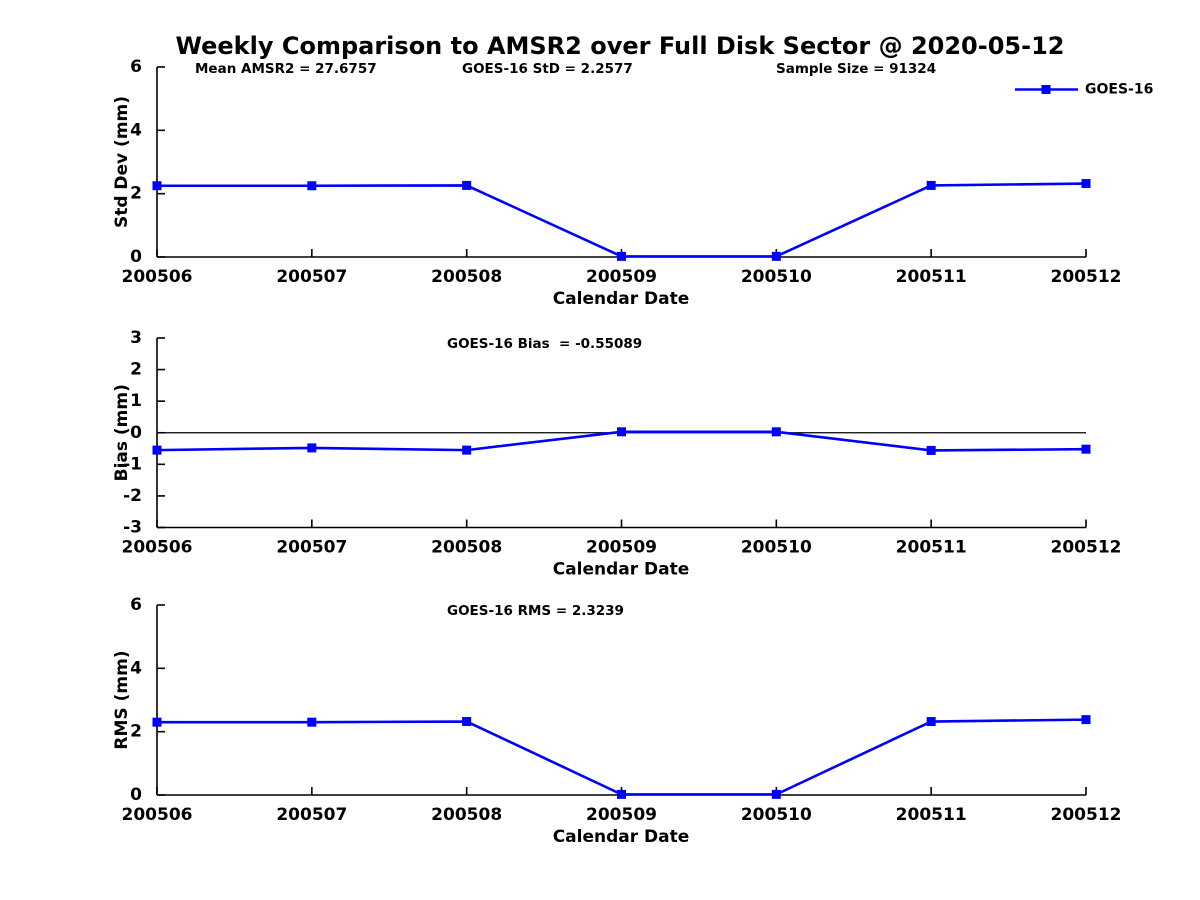 The width and height of the screenshot is (1200, 900). I want to click on annotation-goes16-rms: GOES-16 RMS = 2.3239, so click(535, 611).